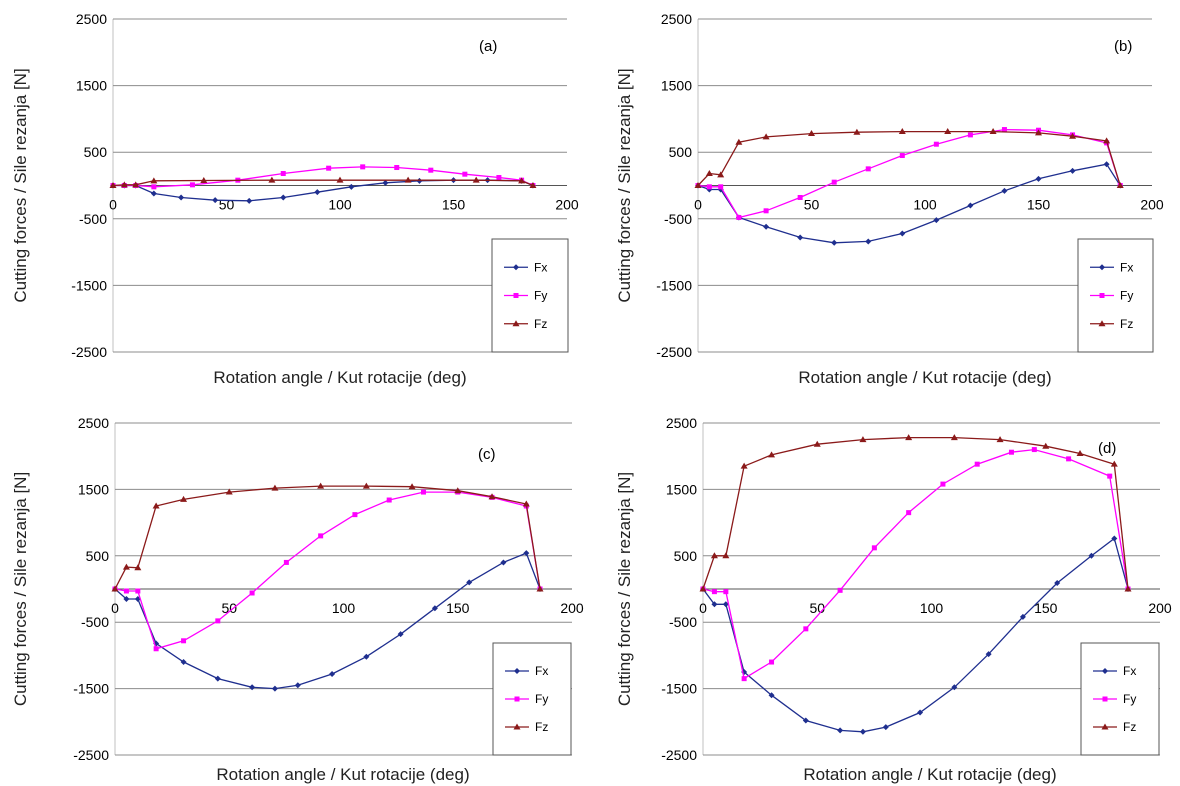 The height and width of the screenshot is (786, 1180). I want to click on legend: Fx Fy Fz, so click(1120, 699).